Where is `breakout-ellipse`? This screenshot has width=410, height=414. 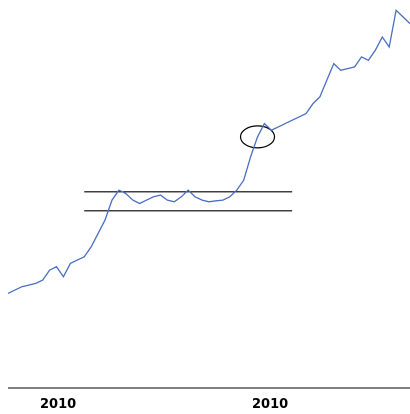
breakout-ellipse is located at coordinates (257, 137).